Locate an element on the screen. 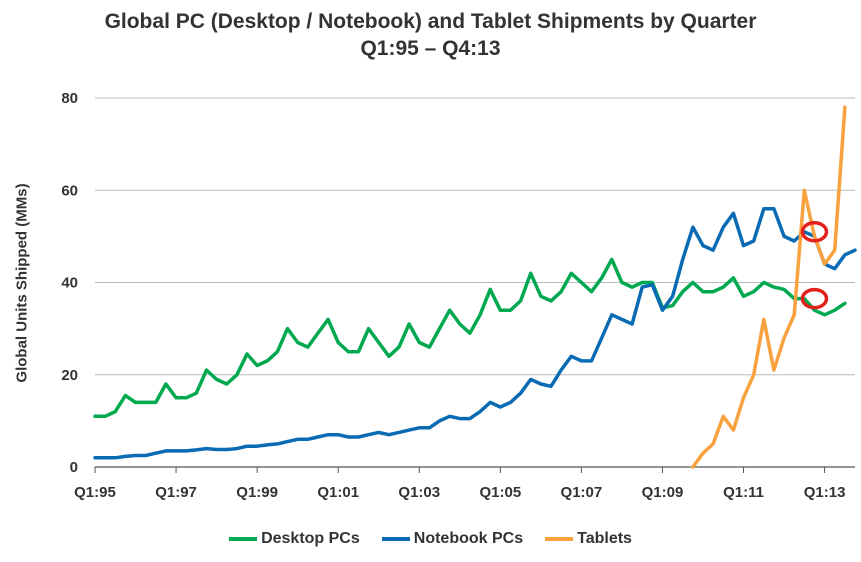  x-tick-label: Q1:95 is located at coordinates (95, 492).